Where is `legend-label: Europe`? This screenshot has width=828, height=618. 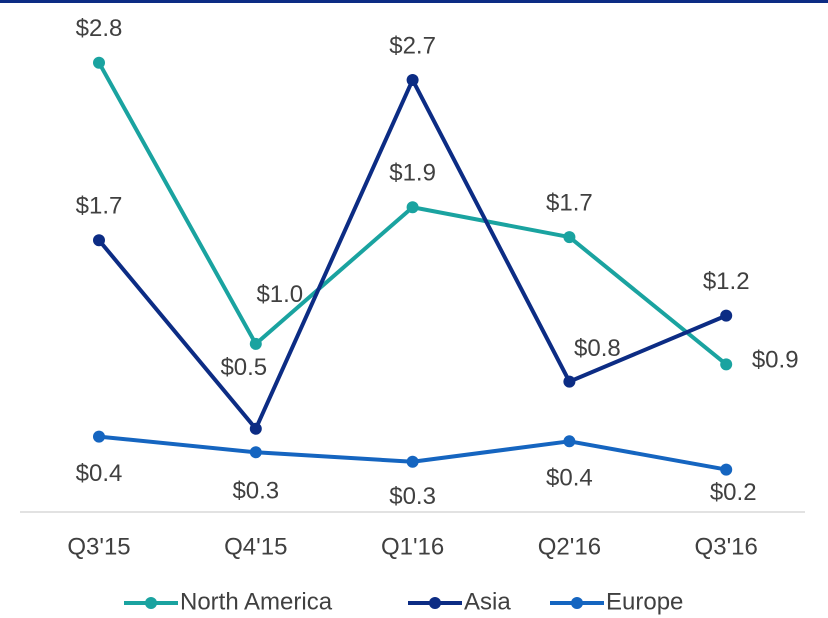
legend-label: Europe is located at coordinates (644, 601).